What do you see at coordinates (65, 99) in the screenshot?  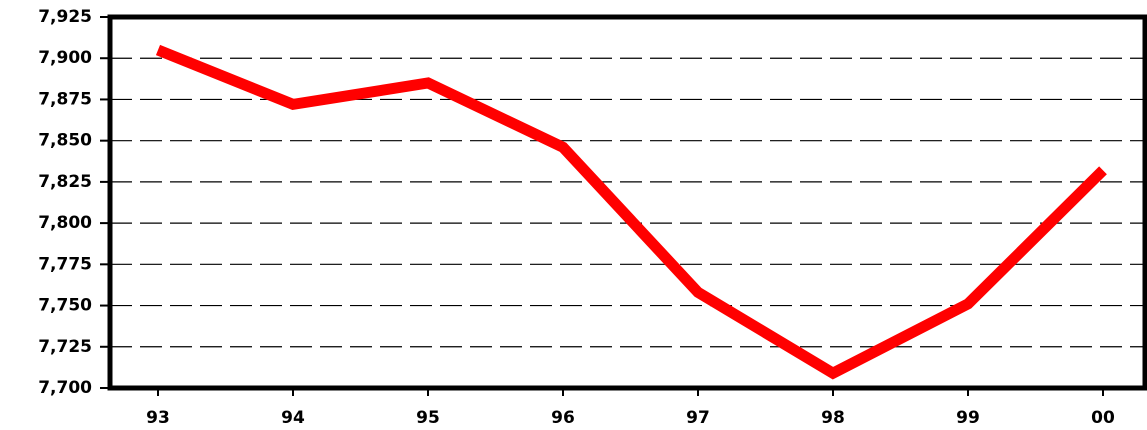 I see `y-tick-label: 7,875` at bounding box center [65, 99].